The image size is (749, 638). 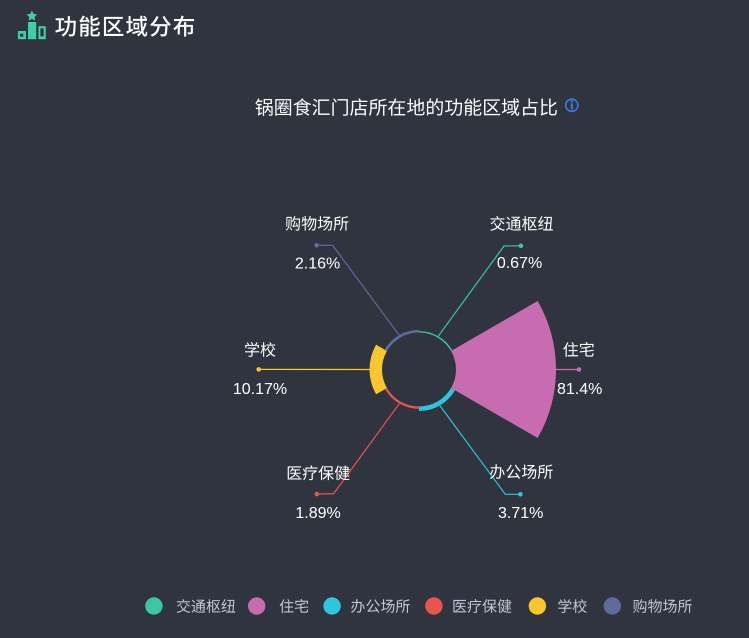 What do you see at coordinates (317, 263) in the screenshot?
I see `svg-text: 2.16%` at bounding box center [317, 263].